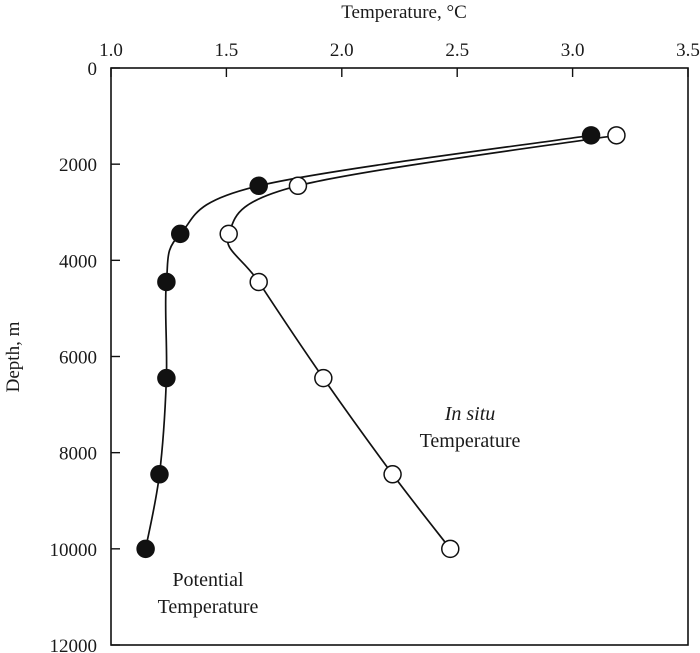 The height and width of the screenshot is (653, 700). What do you see at coordinates (78, 454) in the screenshot?
I see `y-tick-label: 8000` at bounding box center [78, 454].